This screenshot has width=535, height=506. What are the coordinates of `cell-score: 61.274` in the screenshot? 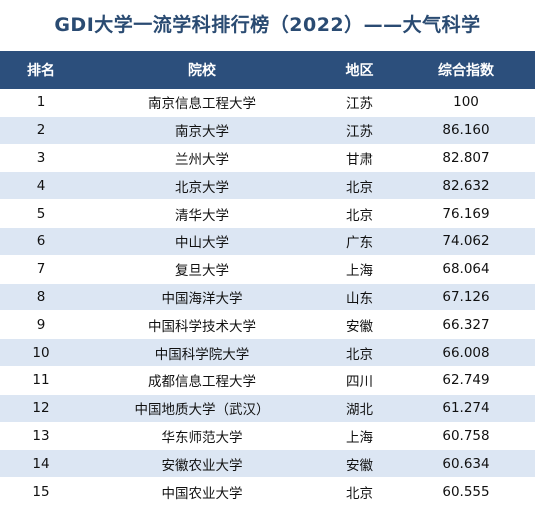 It's located at (466, 408).